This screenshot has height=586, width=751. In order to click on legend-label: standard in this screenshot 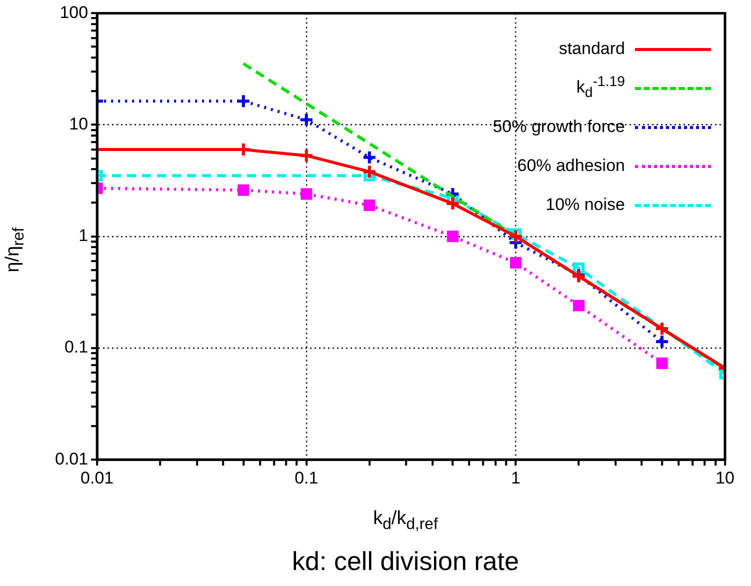, I will do `click(591, 49)`.